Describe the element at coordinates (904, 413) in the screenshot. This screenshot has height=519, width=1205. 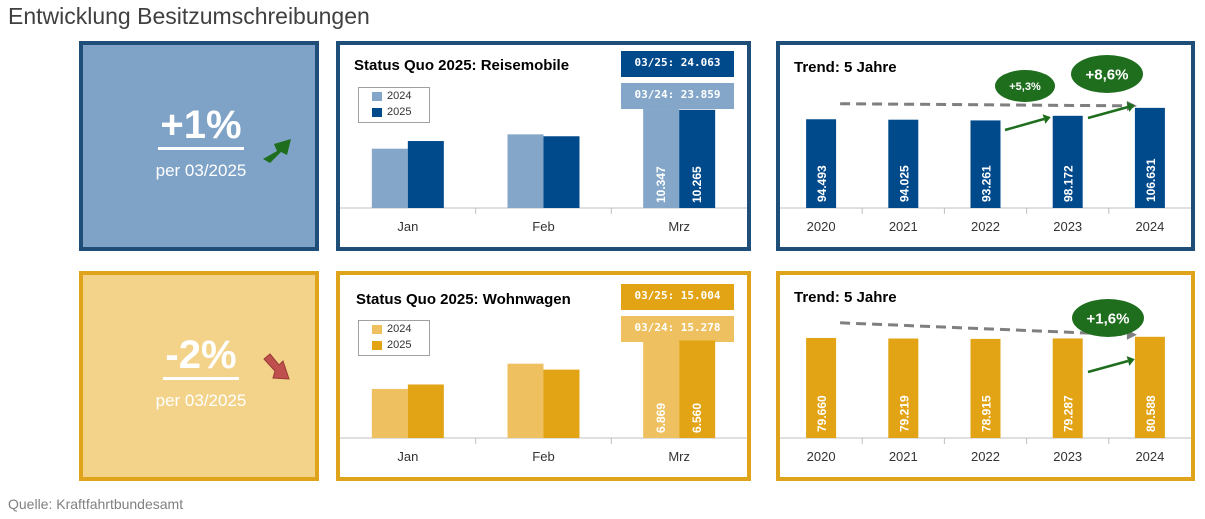
I see `data-label: 79.219` at that location.